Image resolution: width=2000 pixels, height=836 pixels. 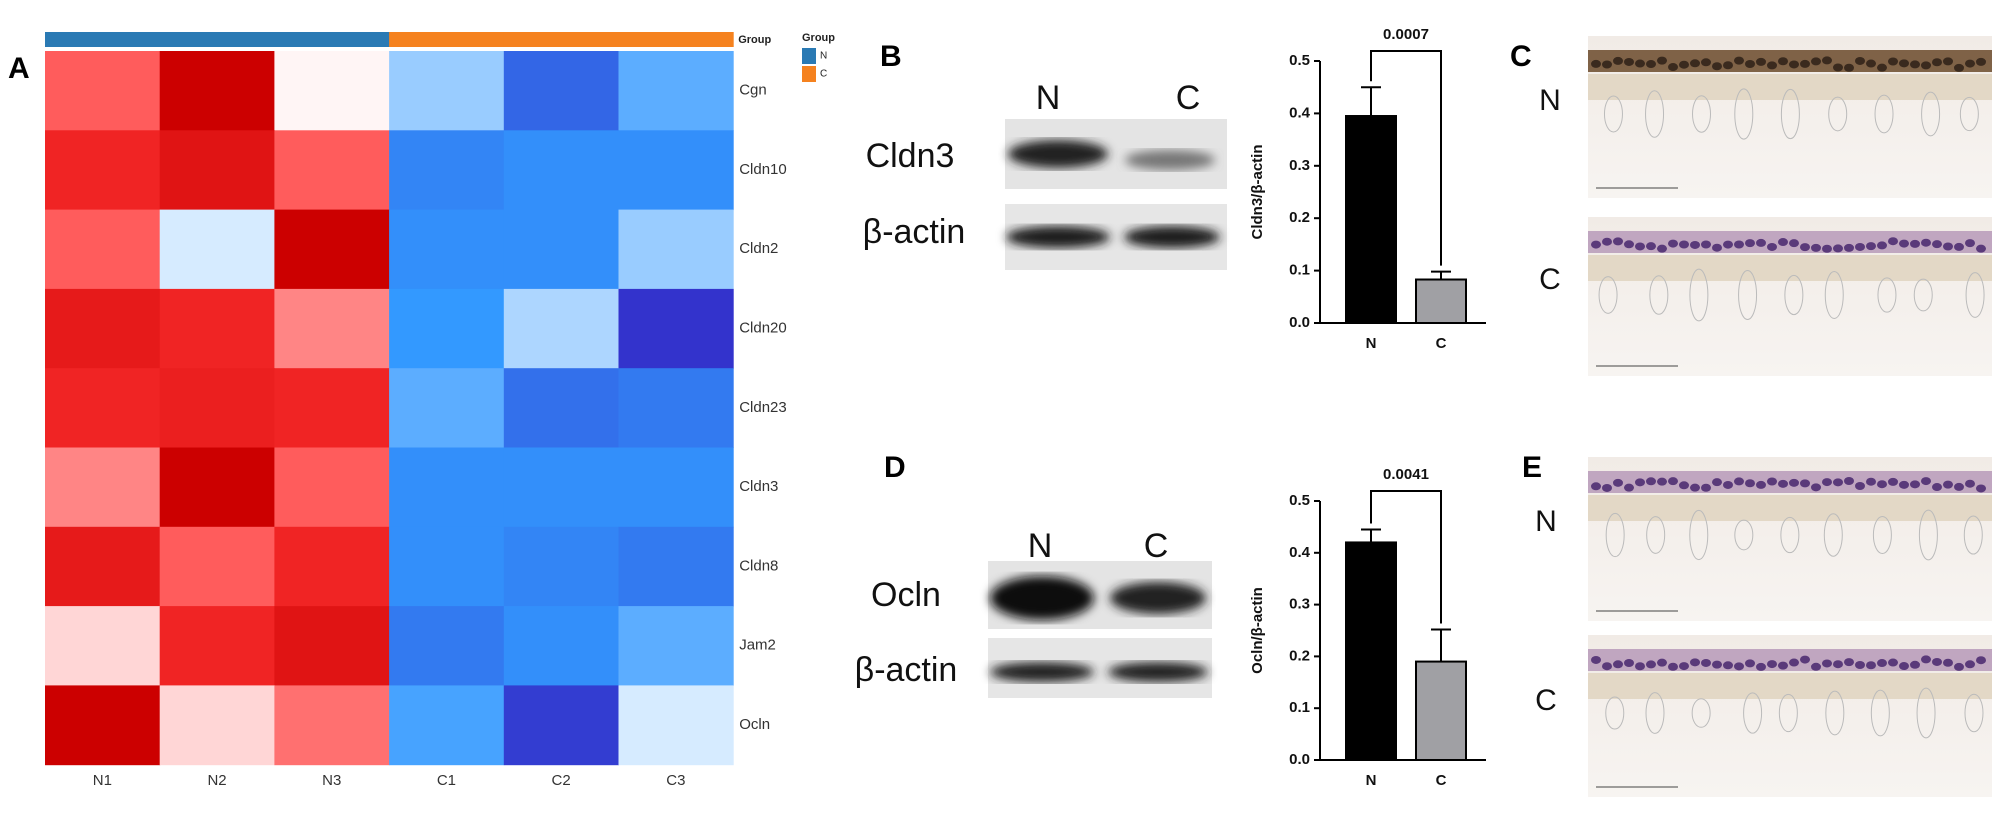 What do you see at coordinates (1299, 270) in the screenshot?
I see `y-tick-label: 0.1` at bounding box center [1299, 270].